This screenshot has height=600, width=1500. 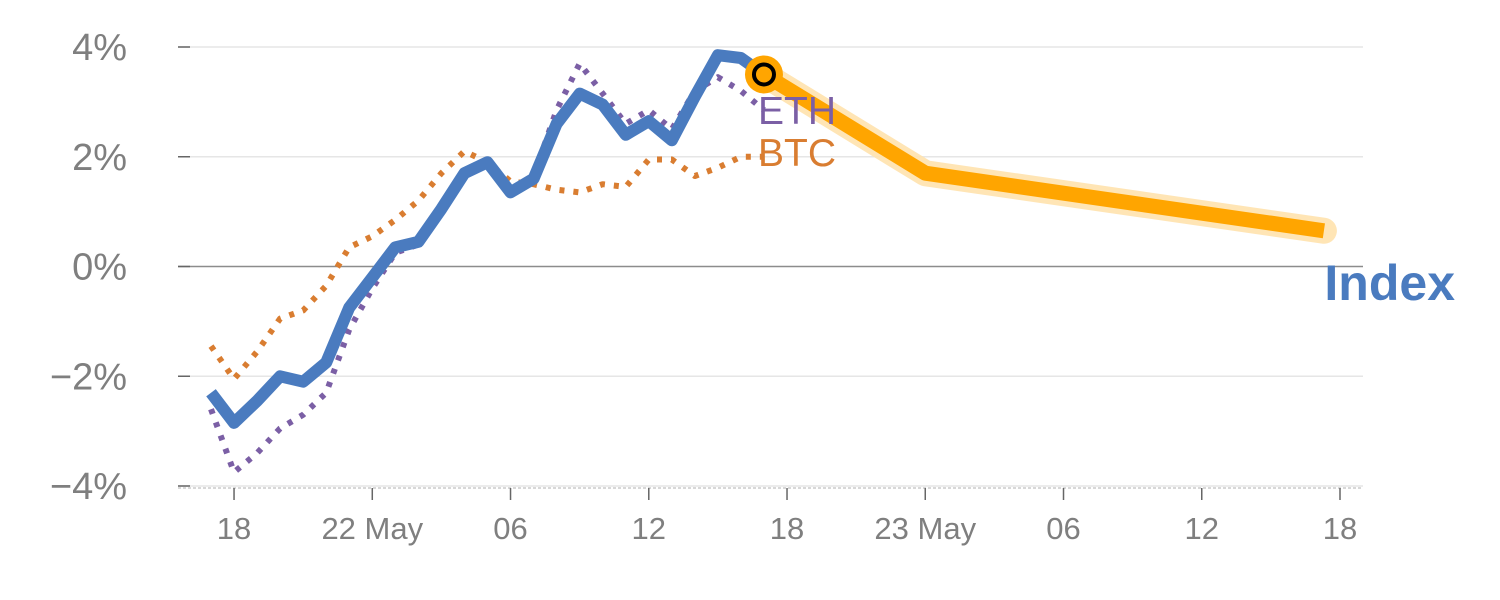 I want to click on y-tick-label: −2%, so click(x=88, y=377).